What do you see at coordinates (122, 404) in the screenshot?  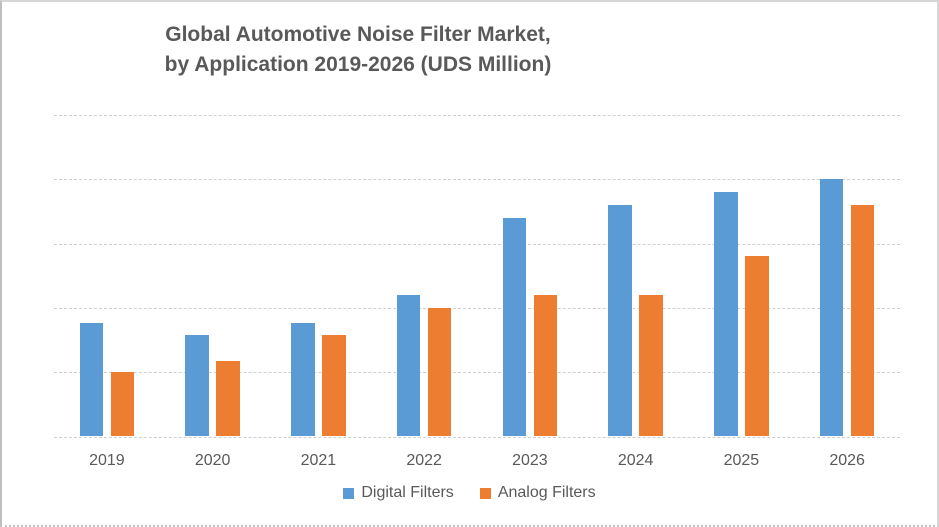 I see `analog-filters-bar-2019` at bounding box center [122, 404].